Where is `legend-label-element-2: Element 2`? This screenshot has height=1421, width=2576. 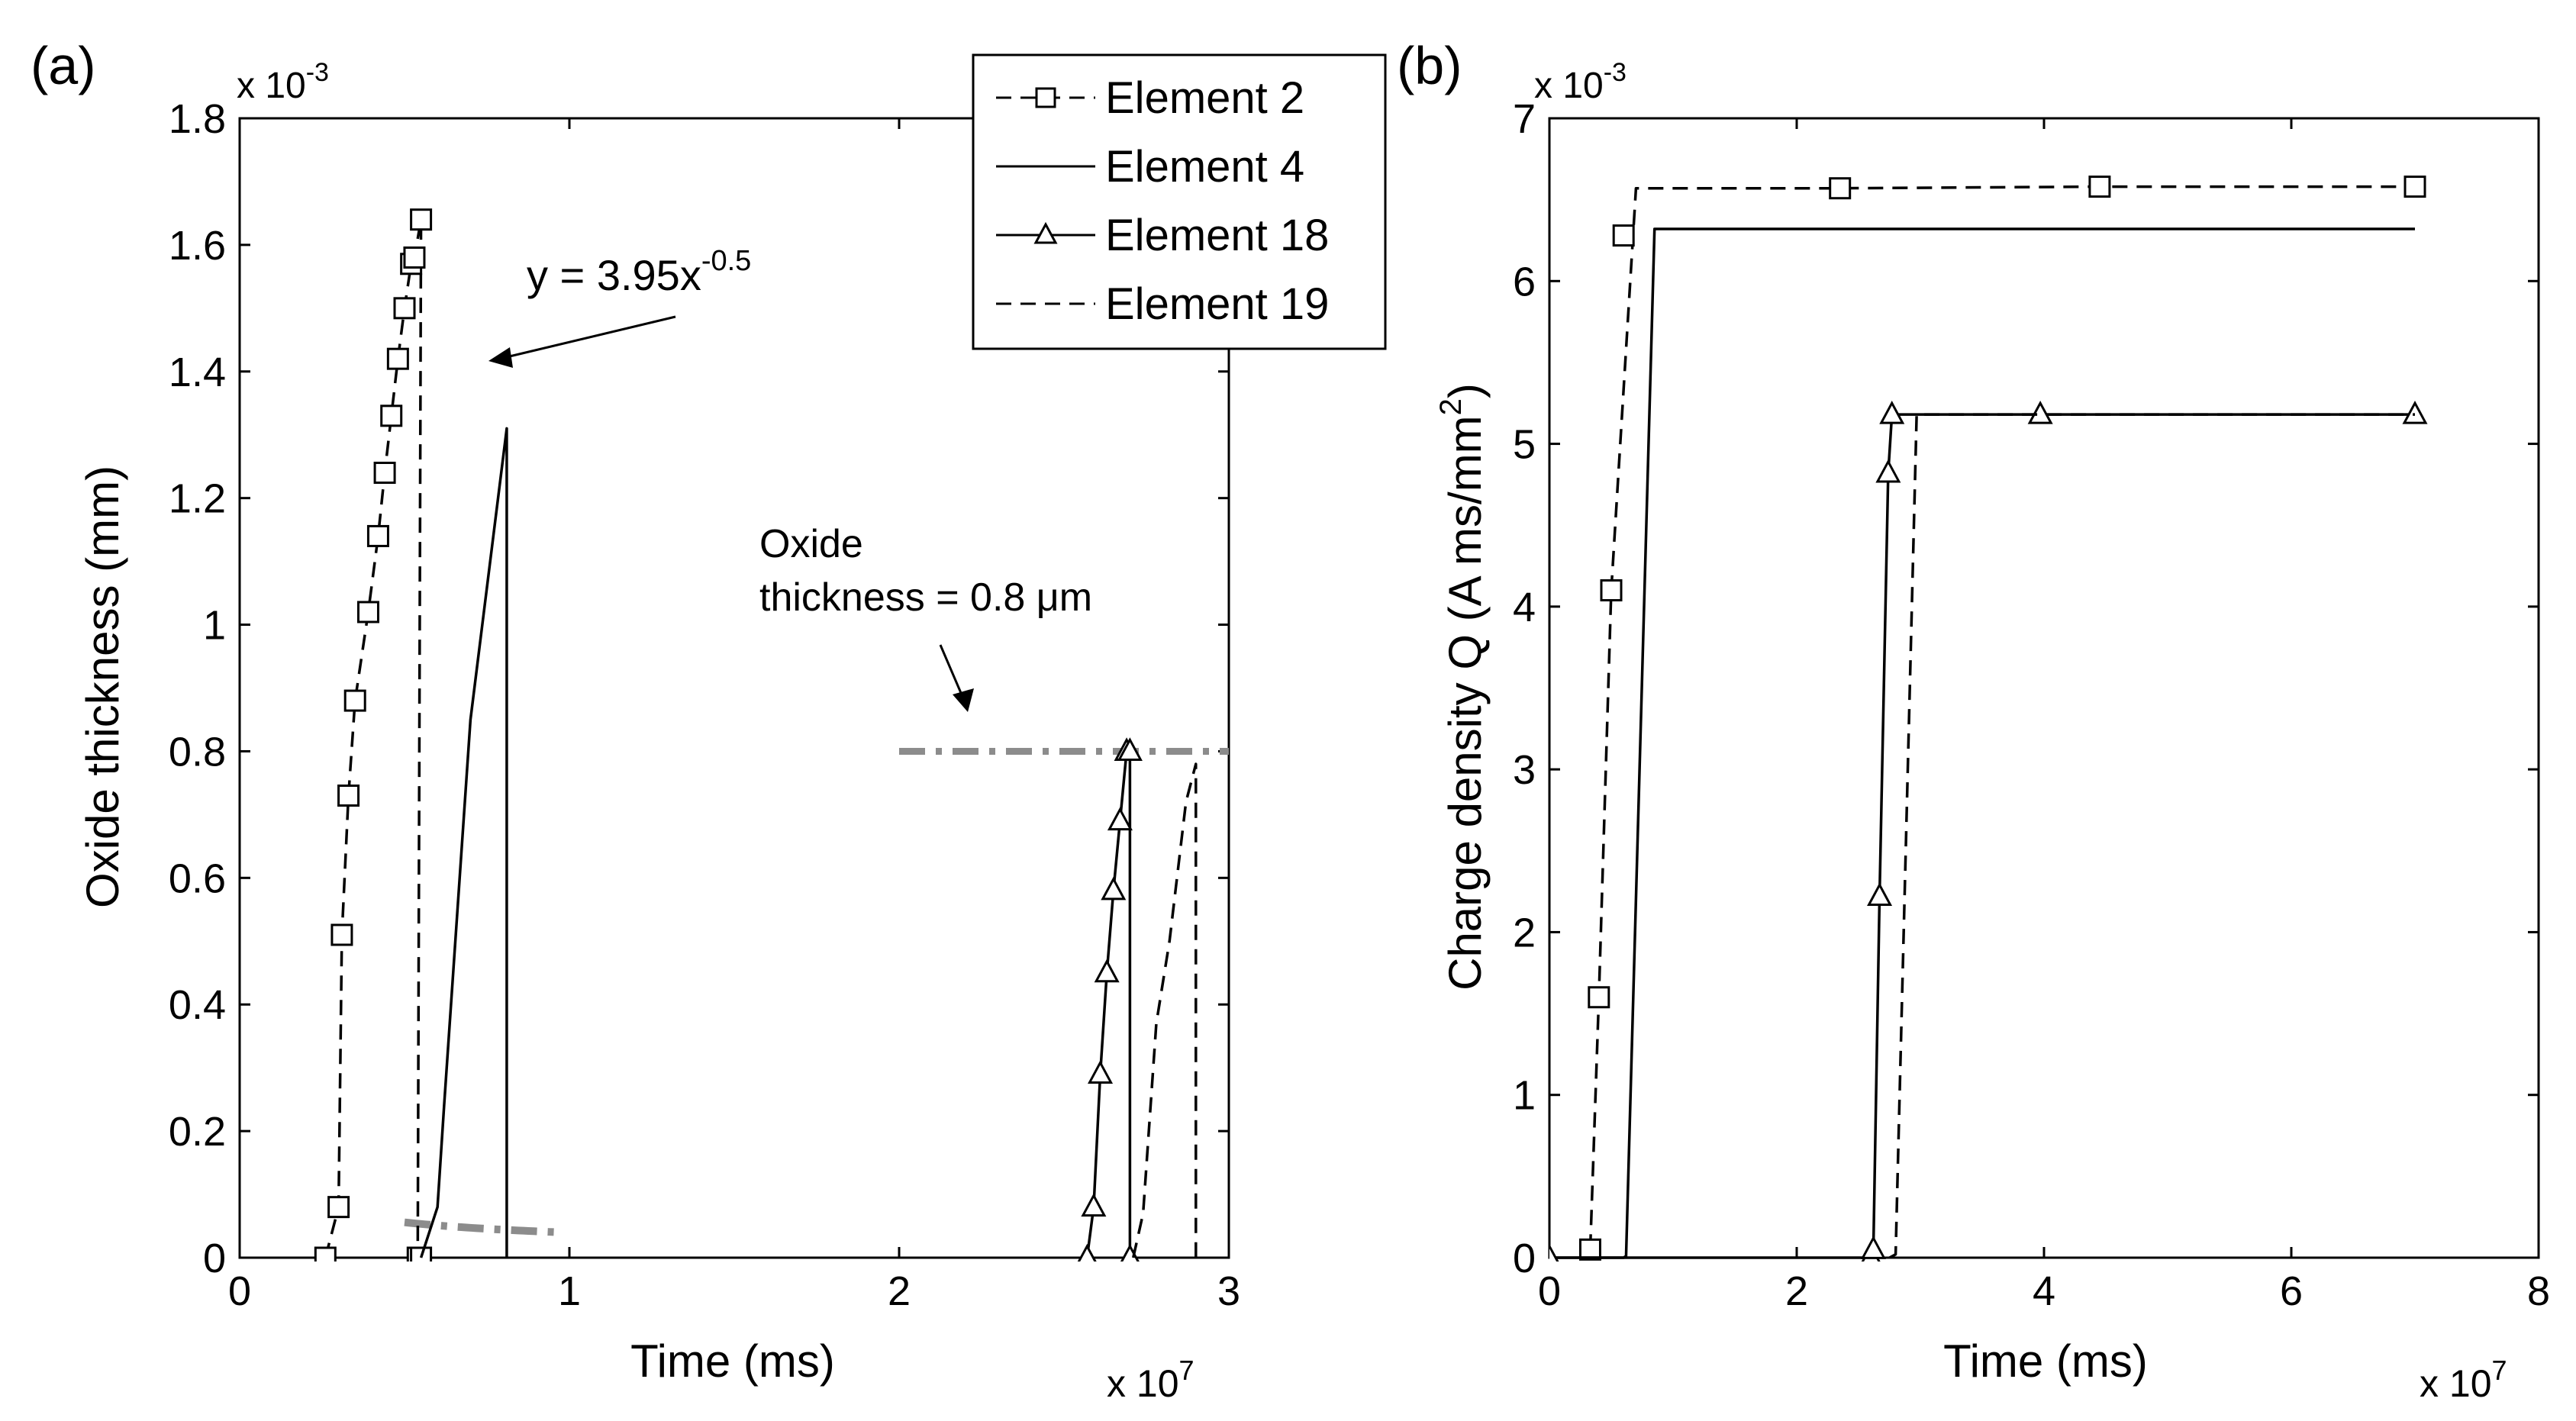 legend-label-element-2: Element 2 is located at coordinates (1205, 98).